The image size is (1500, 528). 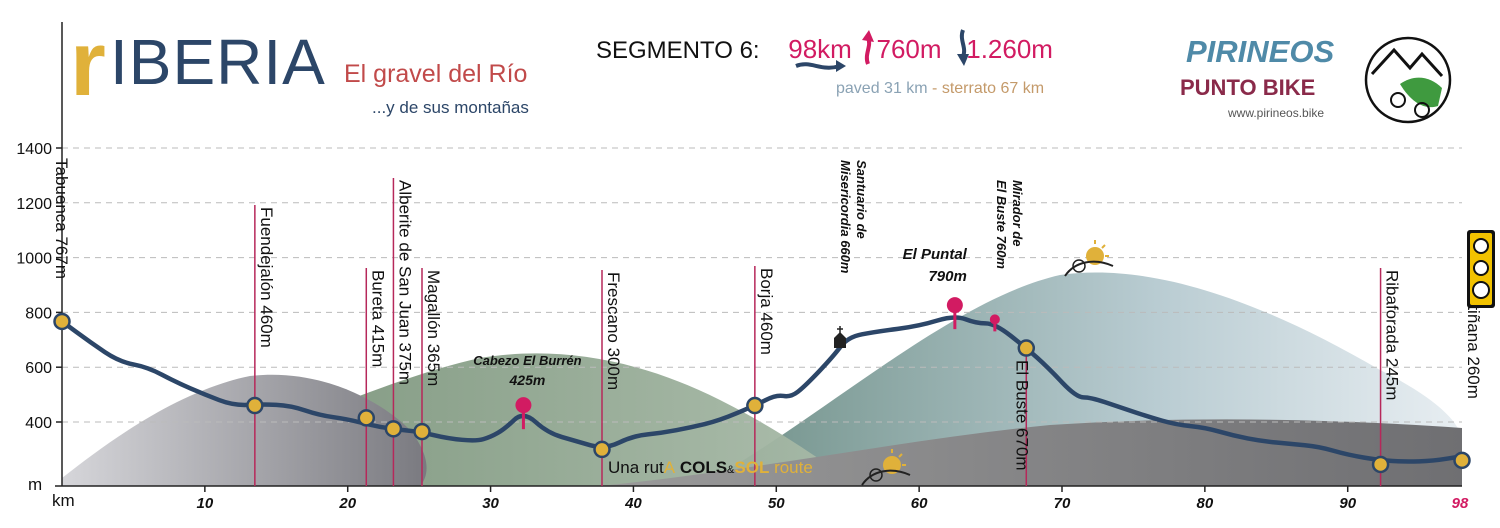 What do you see at coordinates (38, 368) in the screenshot?
I see `y-tick-label: 600` at bounding box center [38, 368].